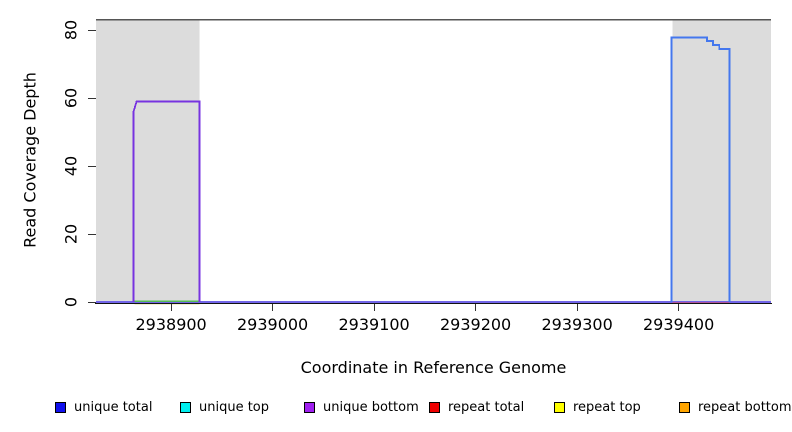 Image resolution: width=792 pixels, height=432 pixels. Describe the element at coordinates (700, 169) in the screenshot. I see `series-line-unique-total-block` at that location.